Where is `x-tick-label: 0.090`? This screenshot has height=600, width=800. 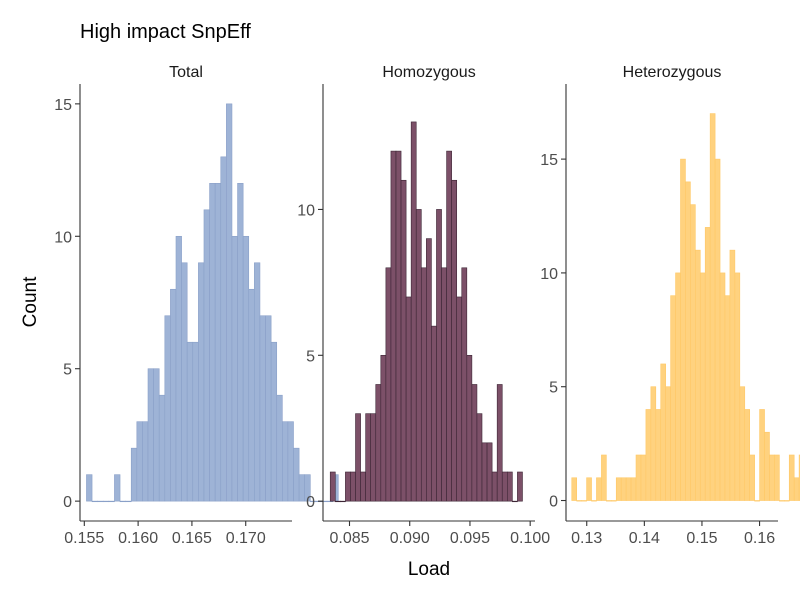 x-tick-label: 0.090 is located at coordinates (410, 538).